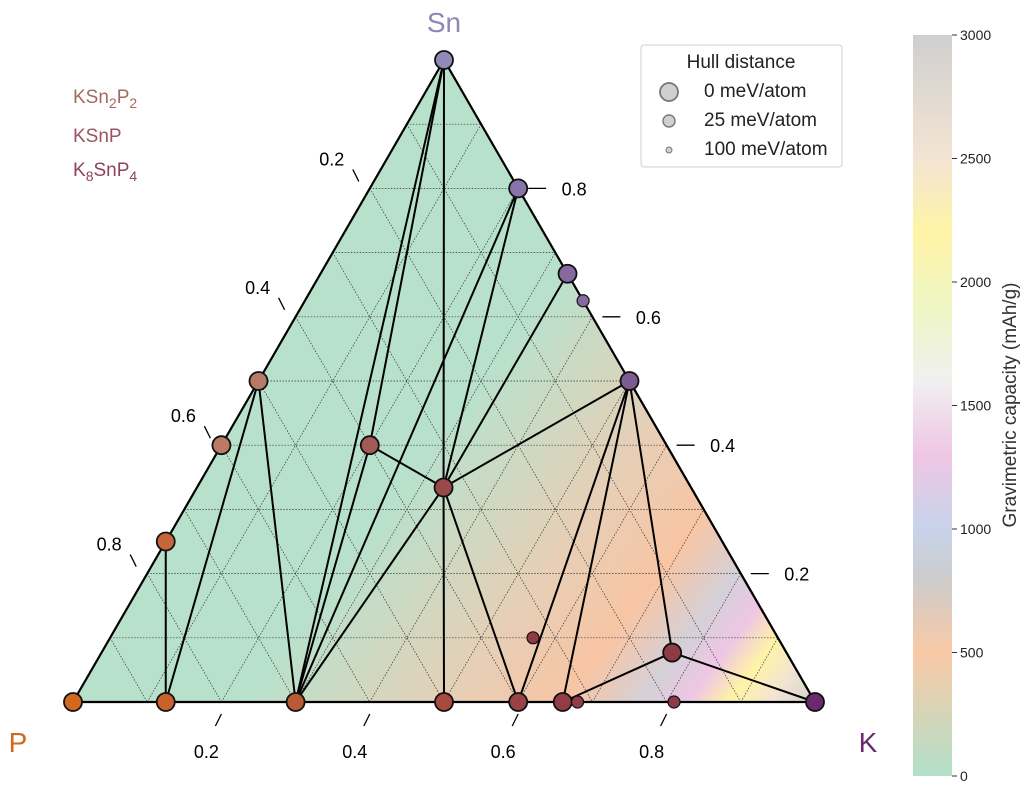  I want to click on phase-point-k3p11, so click(295, 702).